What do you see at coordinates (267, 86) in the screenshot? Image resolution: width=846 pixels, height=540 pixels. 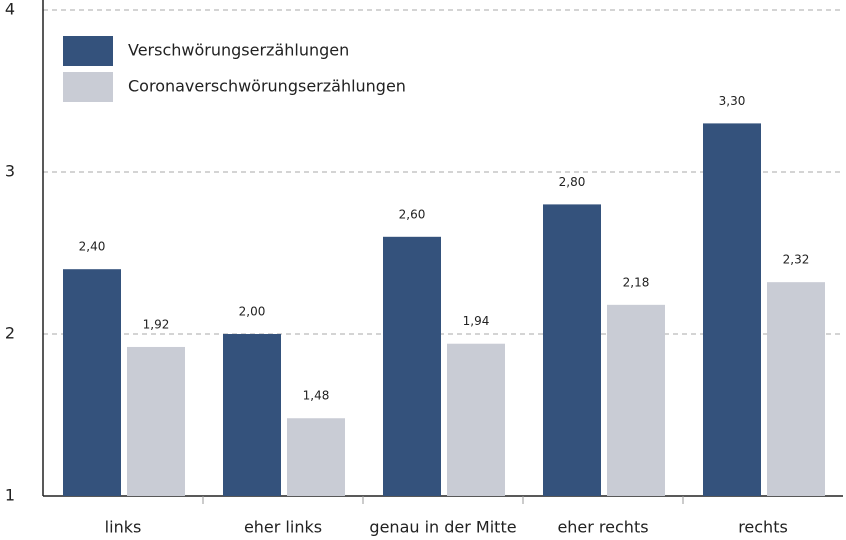 I see `legend-label: Coronaverschwörungserzählungen` at bounding box center [267, 86].